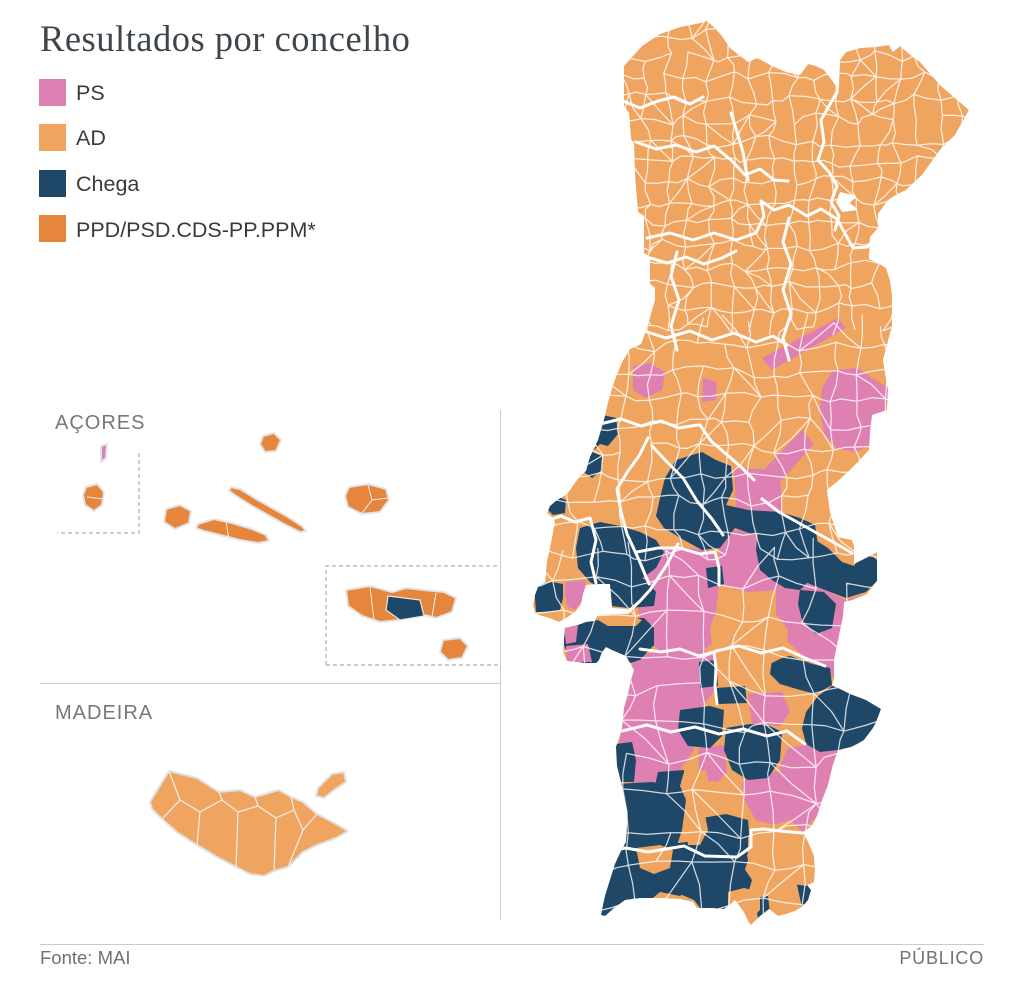 This screenshot has width=1024, height=986. What do you see at coordinates (104, 713) in the screenshot?
I see `svg-text: MADEIRA` at bounding box center [104, 713].